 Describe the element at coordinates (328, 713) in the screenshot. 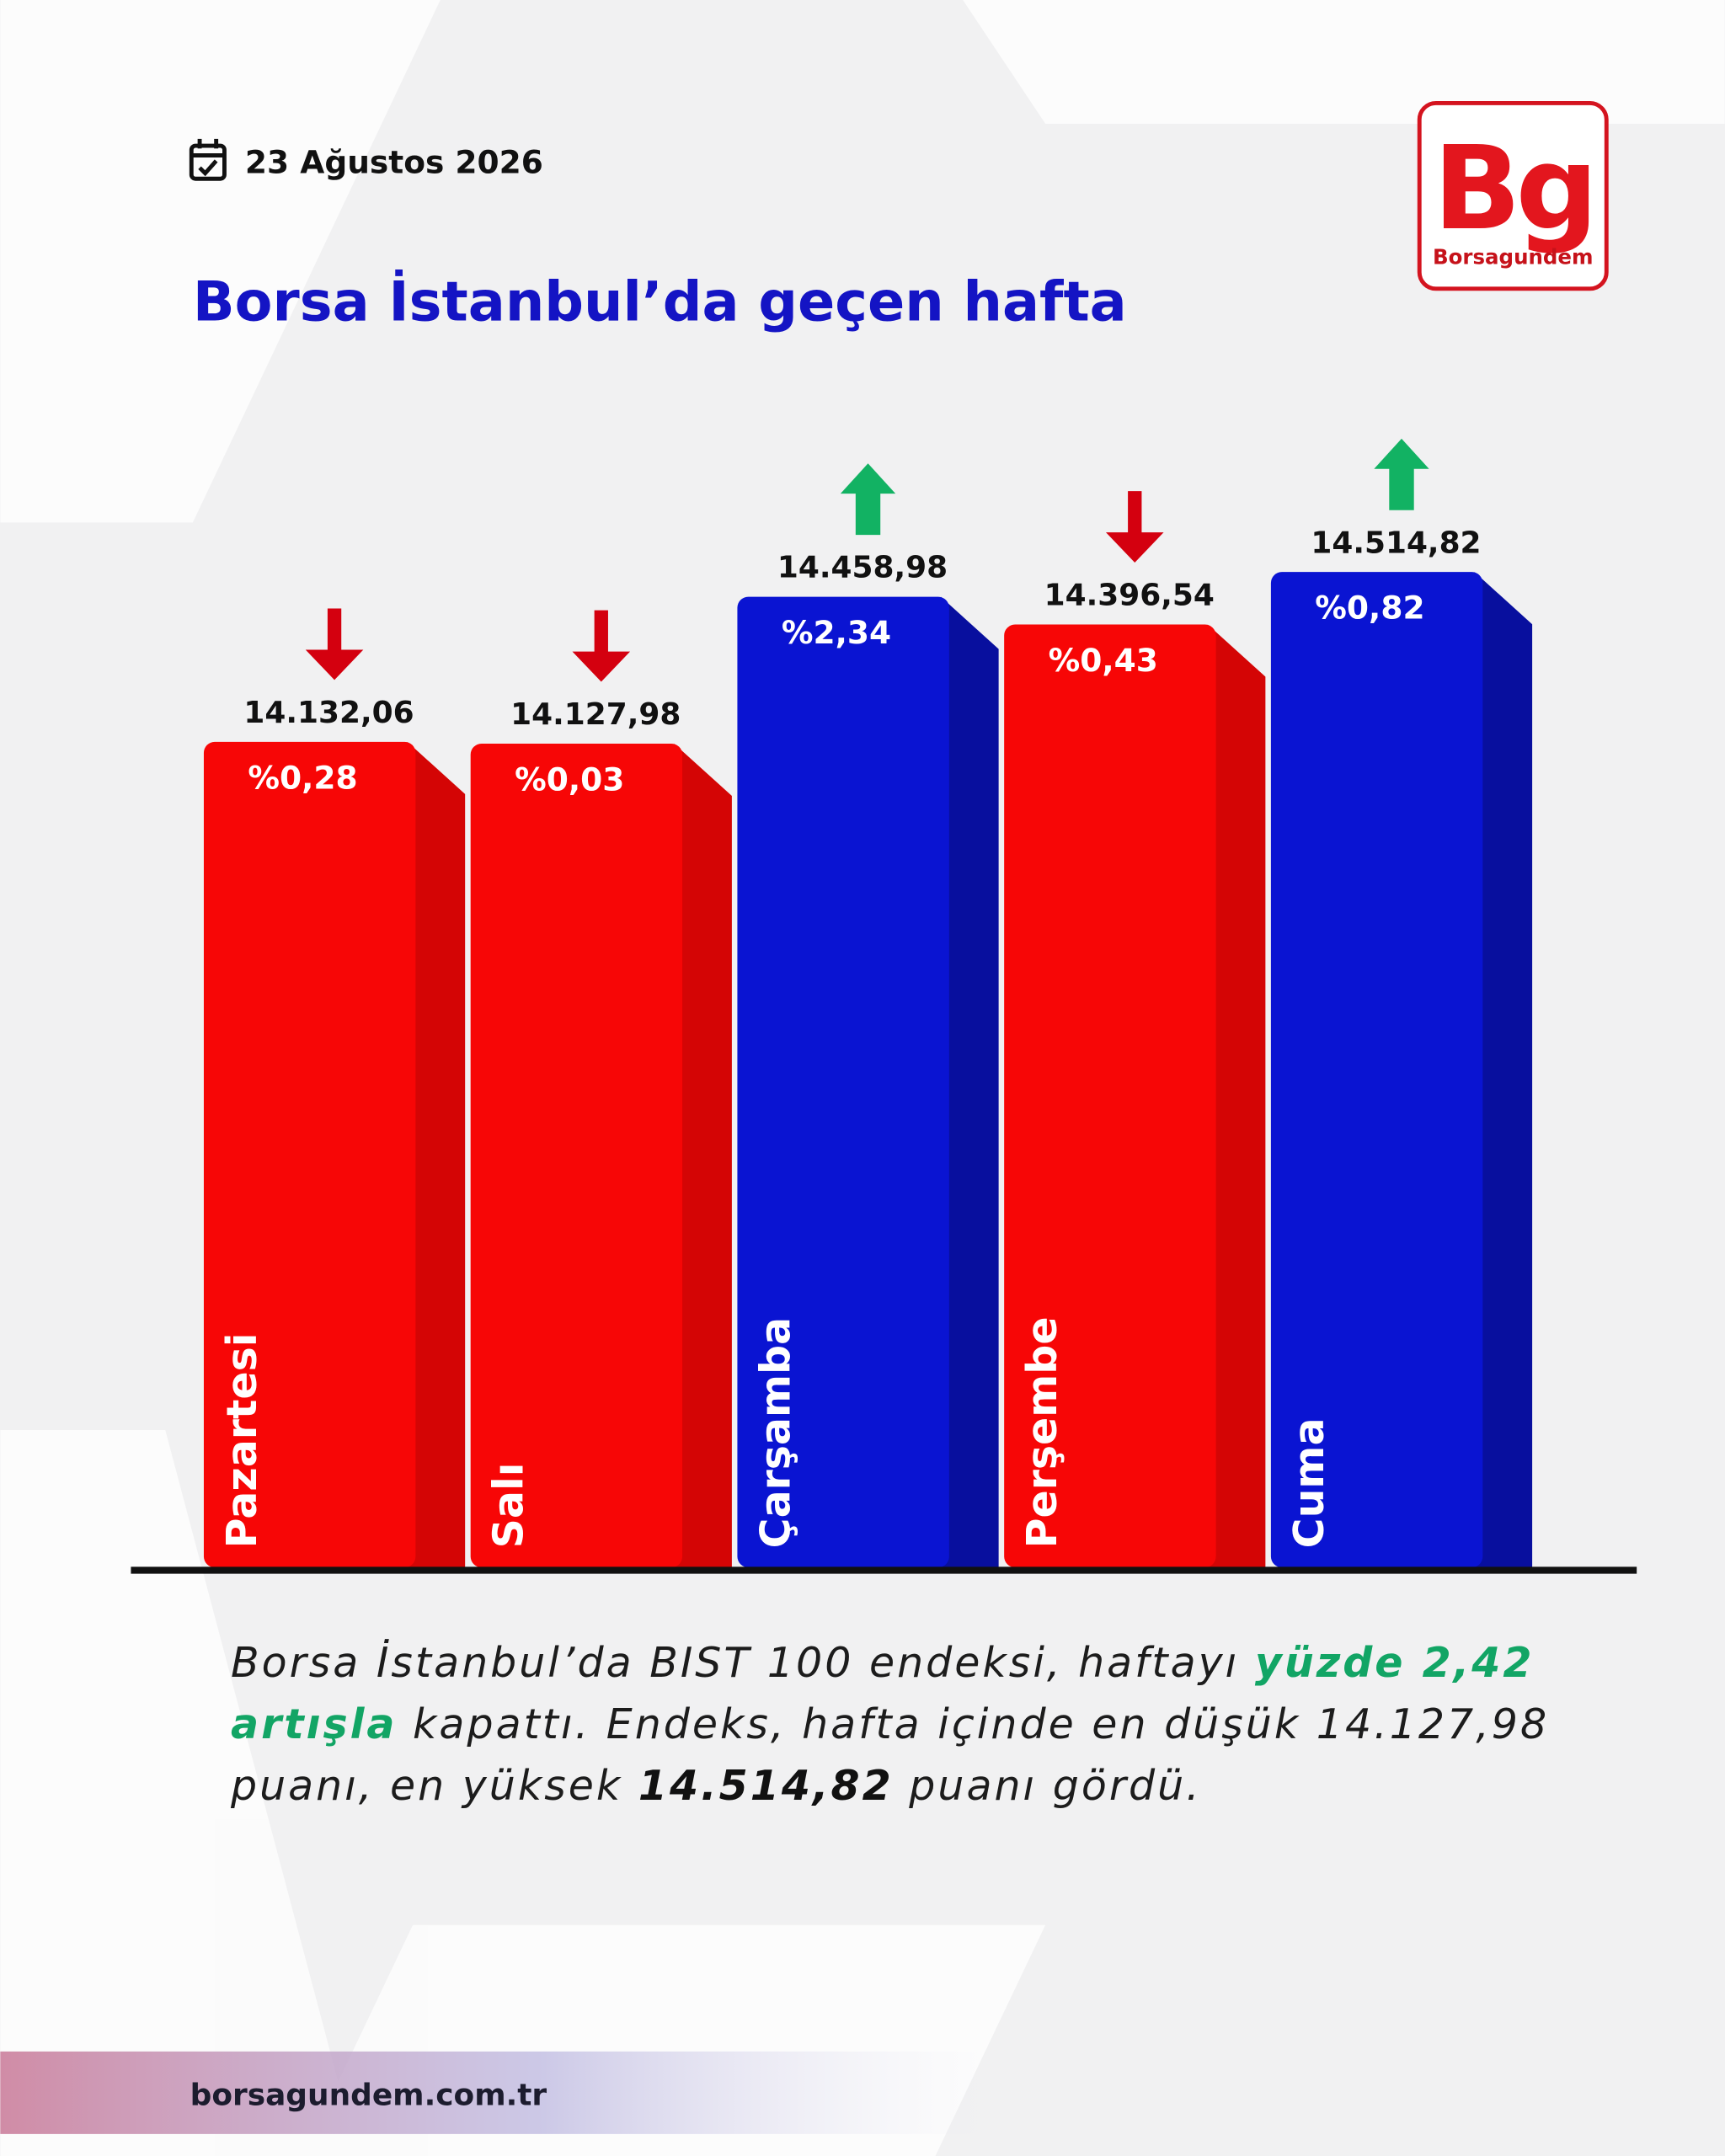

I see `value-label: 14.132,06` at that location.